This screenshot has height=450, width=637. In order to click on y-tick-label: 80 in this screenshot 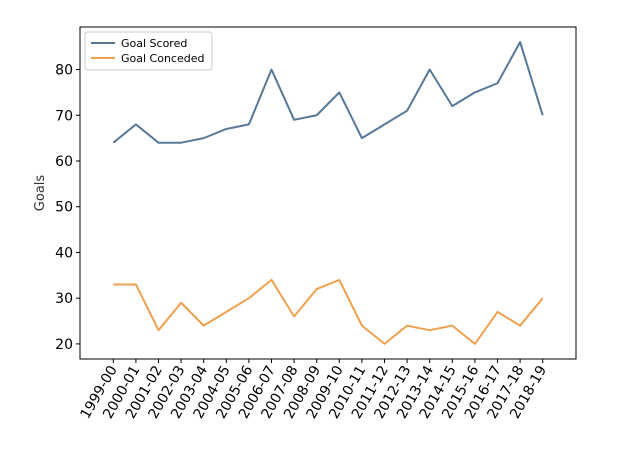, I will do `click(64, 71)`.